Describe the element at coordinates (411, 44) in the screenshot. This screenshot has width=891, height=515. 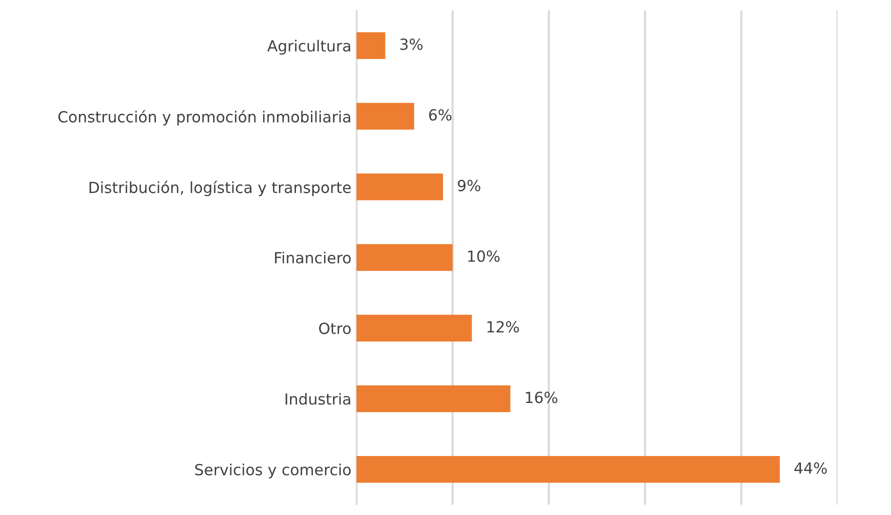
I see `data-label: 3%` at that location.